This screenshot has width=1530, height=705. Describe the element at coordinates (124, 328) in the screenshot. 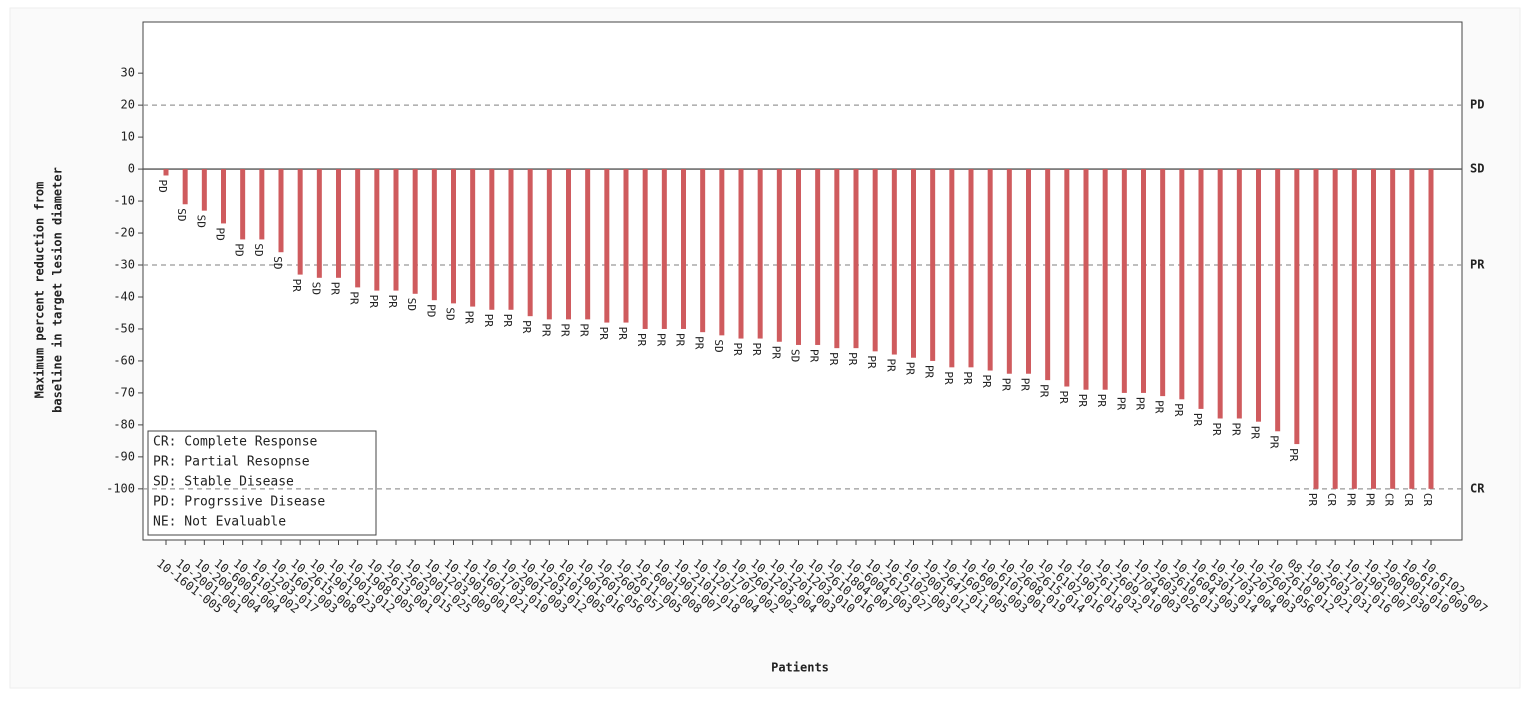

I see `y-tick-label: -50` at that location.